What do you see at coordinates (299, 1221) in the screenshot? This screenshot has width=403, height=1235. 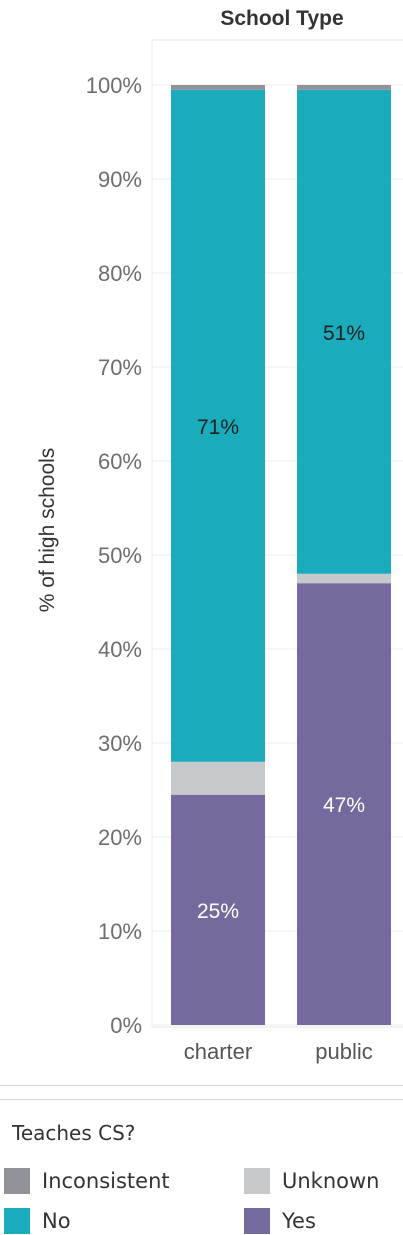 I see `legend-label-yes: Yes` at bounding box center [299, 1221].